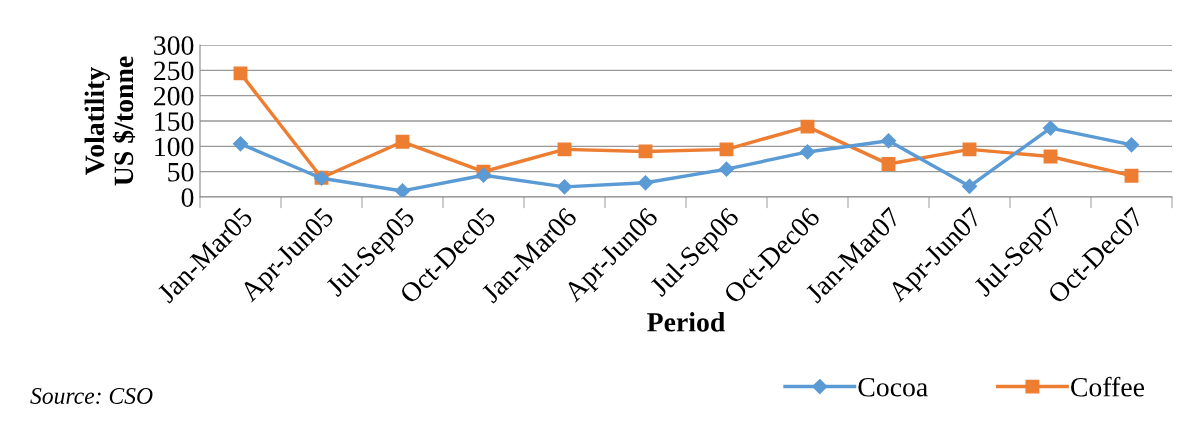  What do you see at coordinates (893, 387) in the screenshot?
I see `legend-label: Cocoa` at bounding box center [893, 387].